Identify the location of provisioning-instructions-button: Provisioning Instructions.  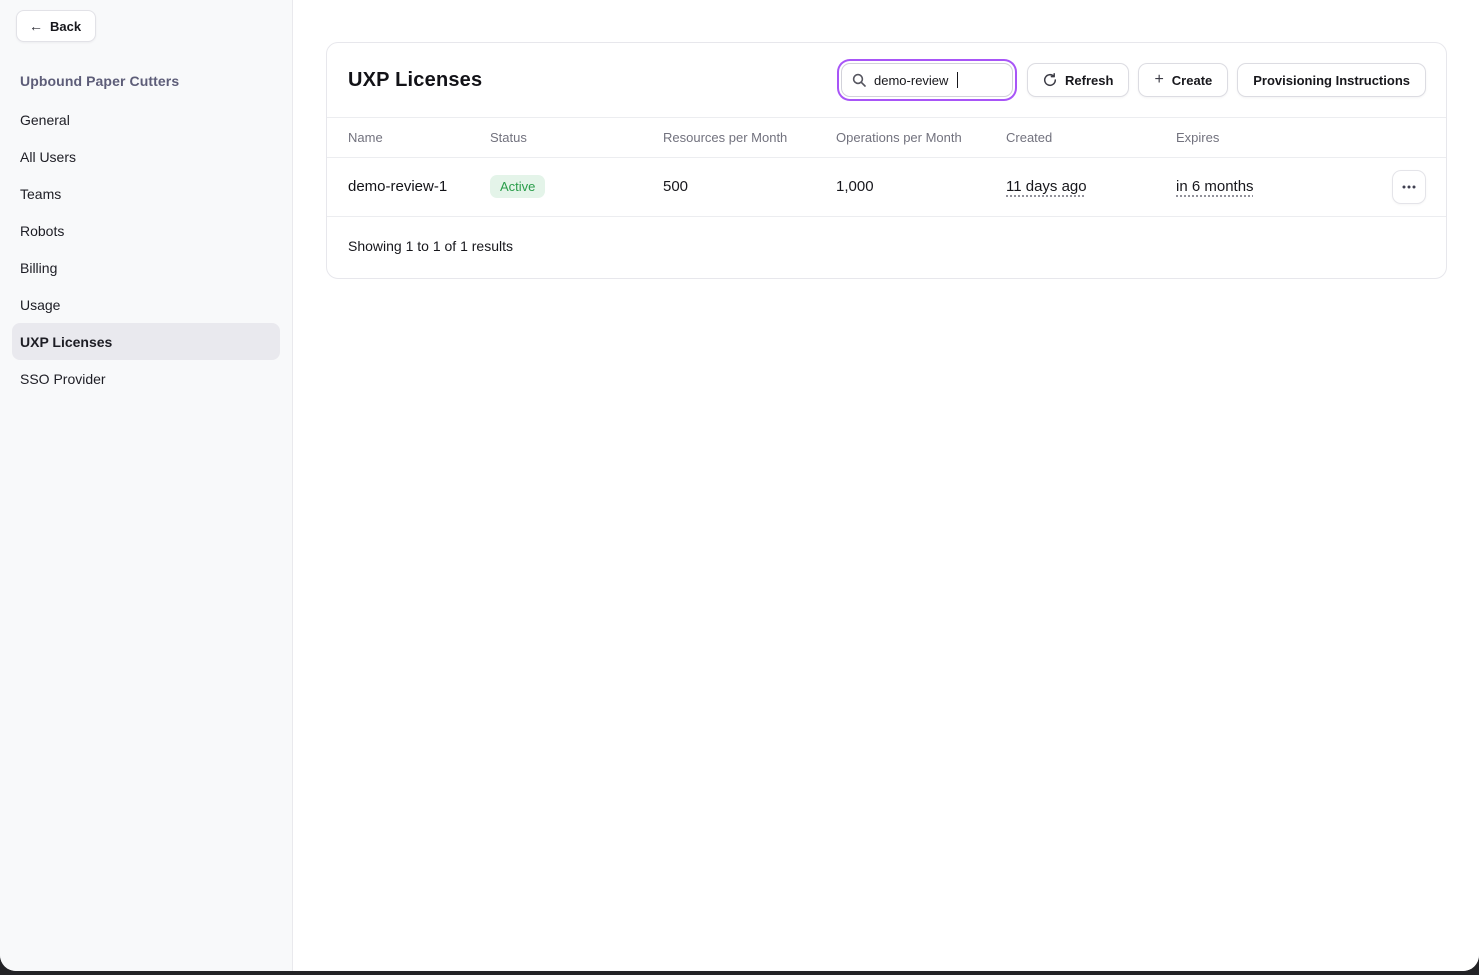
(1331, 80).